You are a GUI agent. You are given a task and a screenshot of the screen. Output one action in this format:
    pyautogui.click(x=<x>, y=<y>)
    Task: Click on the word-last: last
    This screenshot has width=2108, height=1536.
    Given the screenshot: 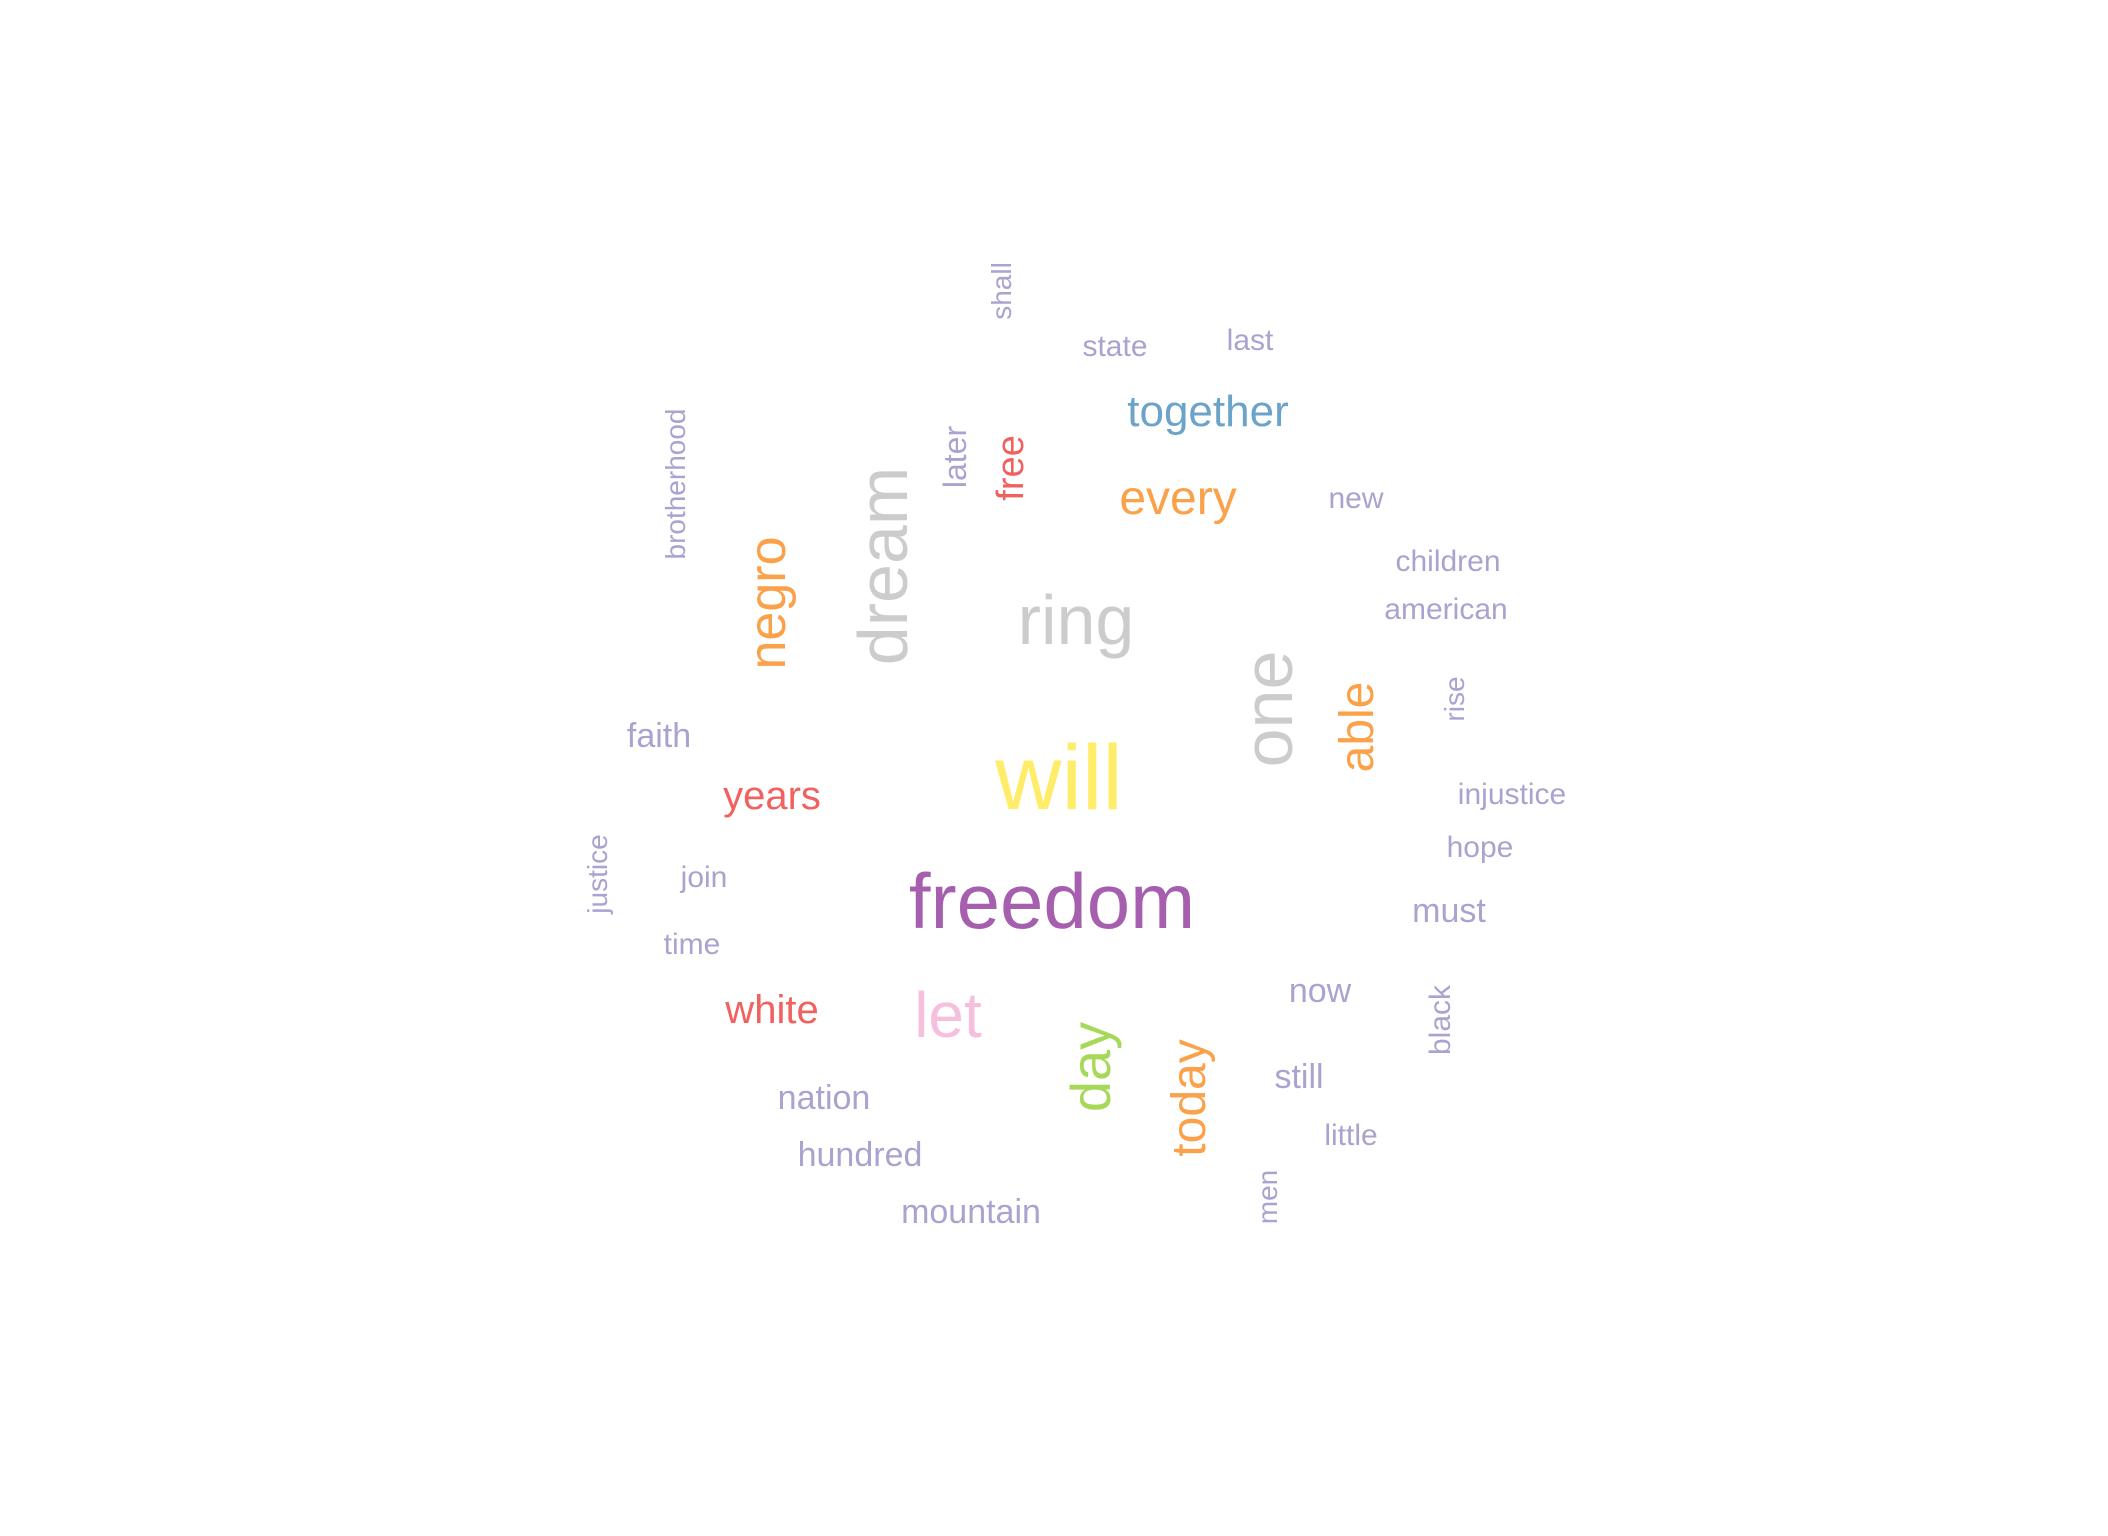 What is the action you would take?
    pyautogui.click(x=1250, y=340)
    